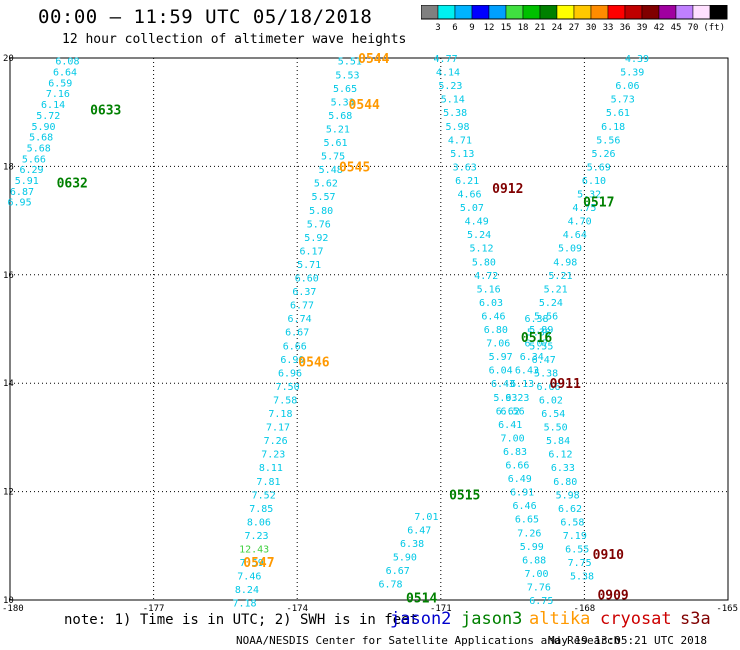  I want to click on legend-cryosat: cryosat, so click(636, 619).